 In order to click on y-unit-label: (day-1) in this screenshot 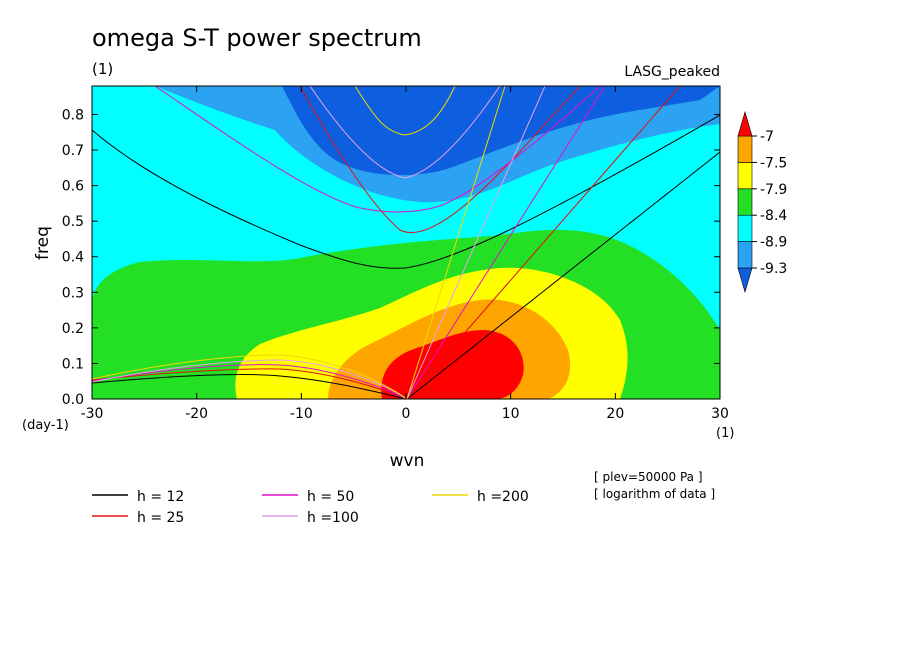, I will do `click(45, 425)`.